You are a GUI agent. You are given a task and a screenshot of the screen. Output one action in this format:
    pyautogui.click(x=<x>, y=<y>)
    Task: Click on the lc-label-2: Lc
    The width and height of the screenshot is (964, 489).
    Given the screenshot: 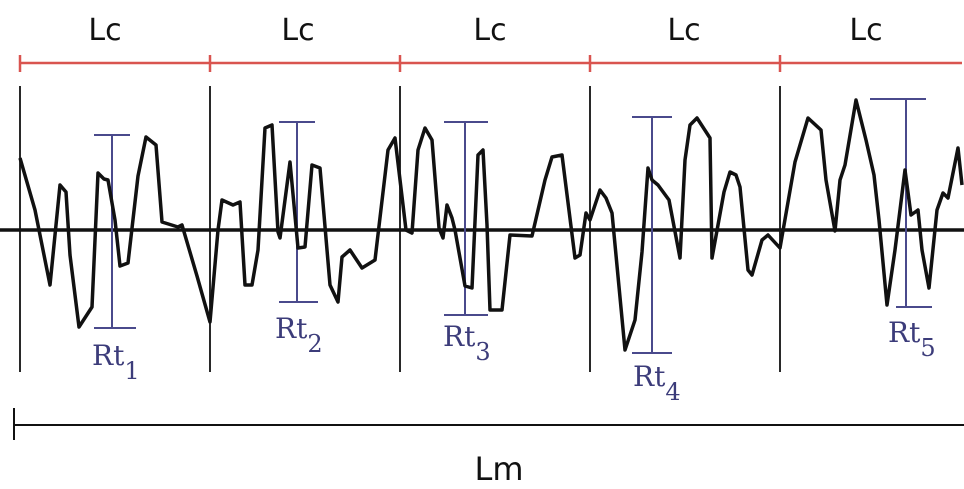 What is the action you would take?
    pyautogui.click(x=297, y=30)
    